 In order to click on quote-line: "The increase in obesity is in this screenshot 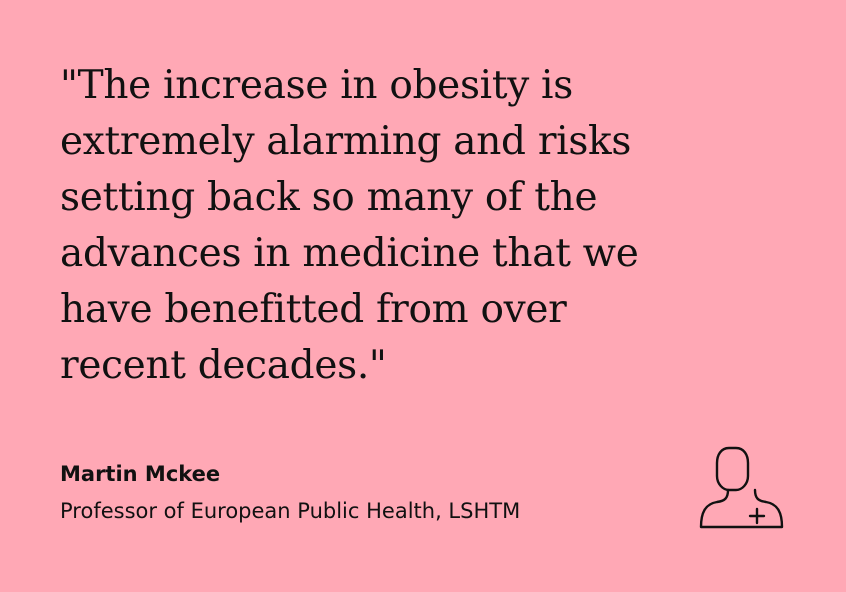, I will do `click(316, 85)`.